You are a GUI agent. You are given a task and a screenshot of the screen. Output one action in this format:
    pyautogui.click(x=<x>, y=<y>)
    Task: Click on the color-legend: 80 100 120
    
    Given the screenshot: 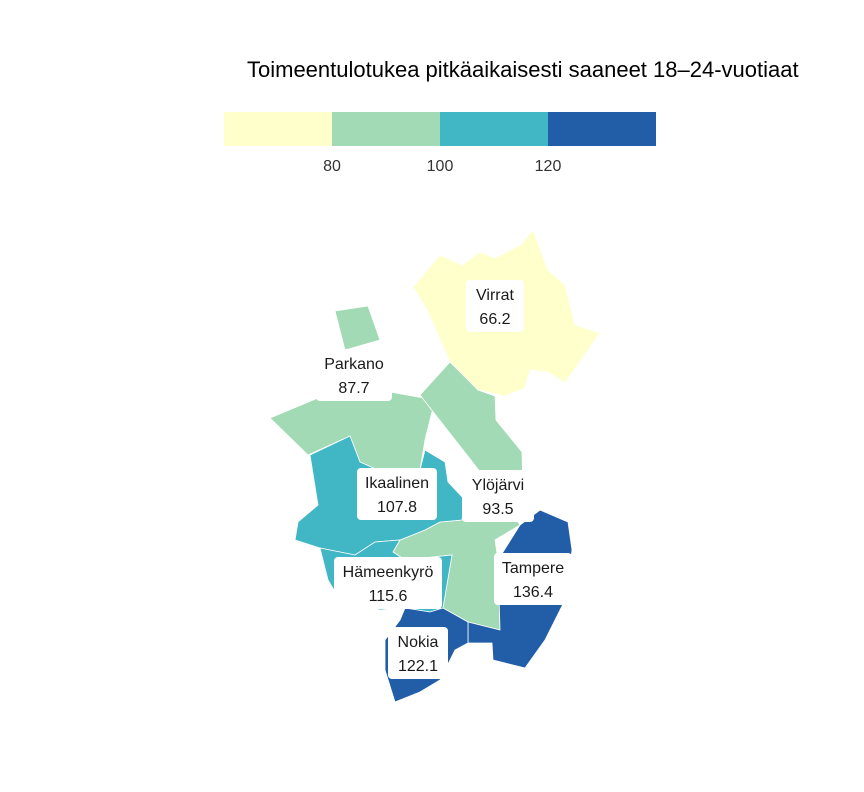 What is the action you would take?
    pyautogui.click(x=440, y=143)
    